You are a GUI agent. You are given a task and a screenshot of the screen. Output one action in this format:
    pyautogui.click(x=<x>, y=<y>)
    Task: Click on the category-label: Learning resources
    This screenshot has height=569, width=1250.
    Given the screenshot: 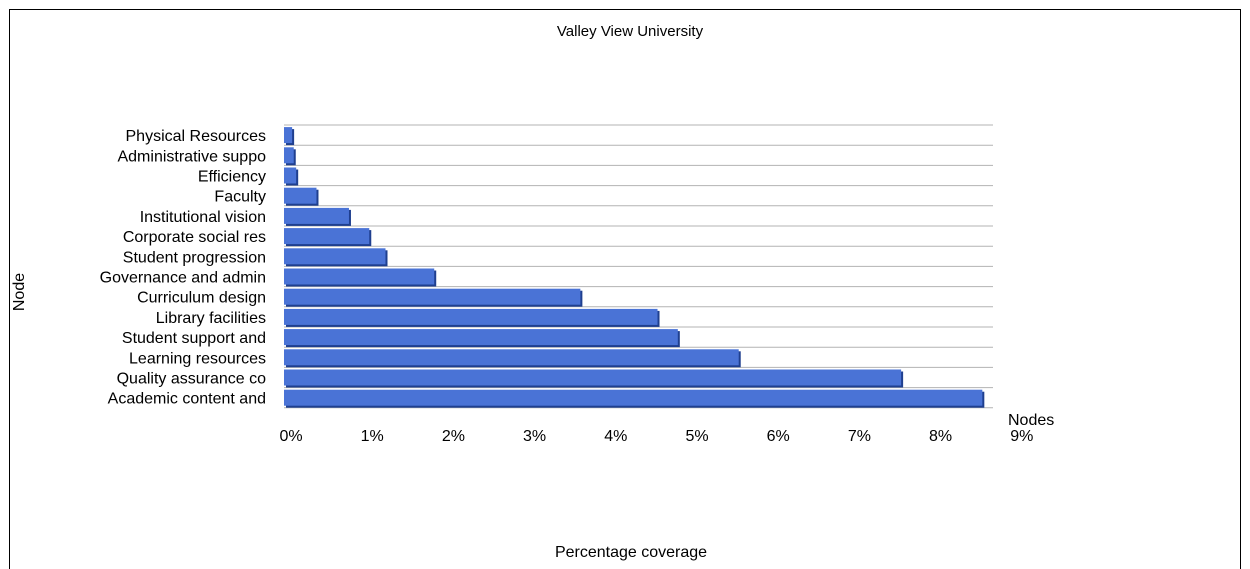 What is the action you would take?
    pyautogui.click(x=197, y=358)
    